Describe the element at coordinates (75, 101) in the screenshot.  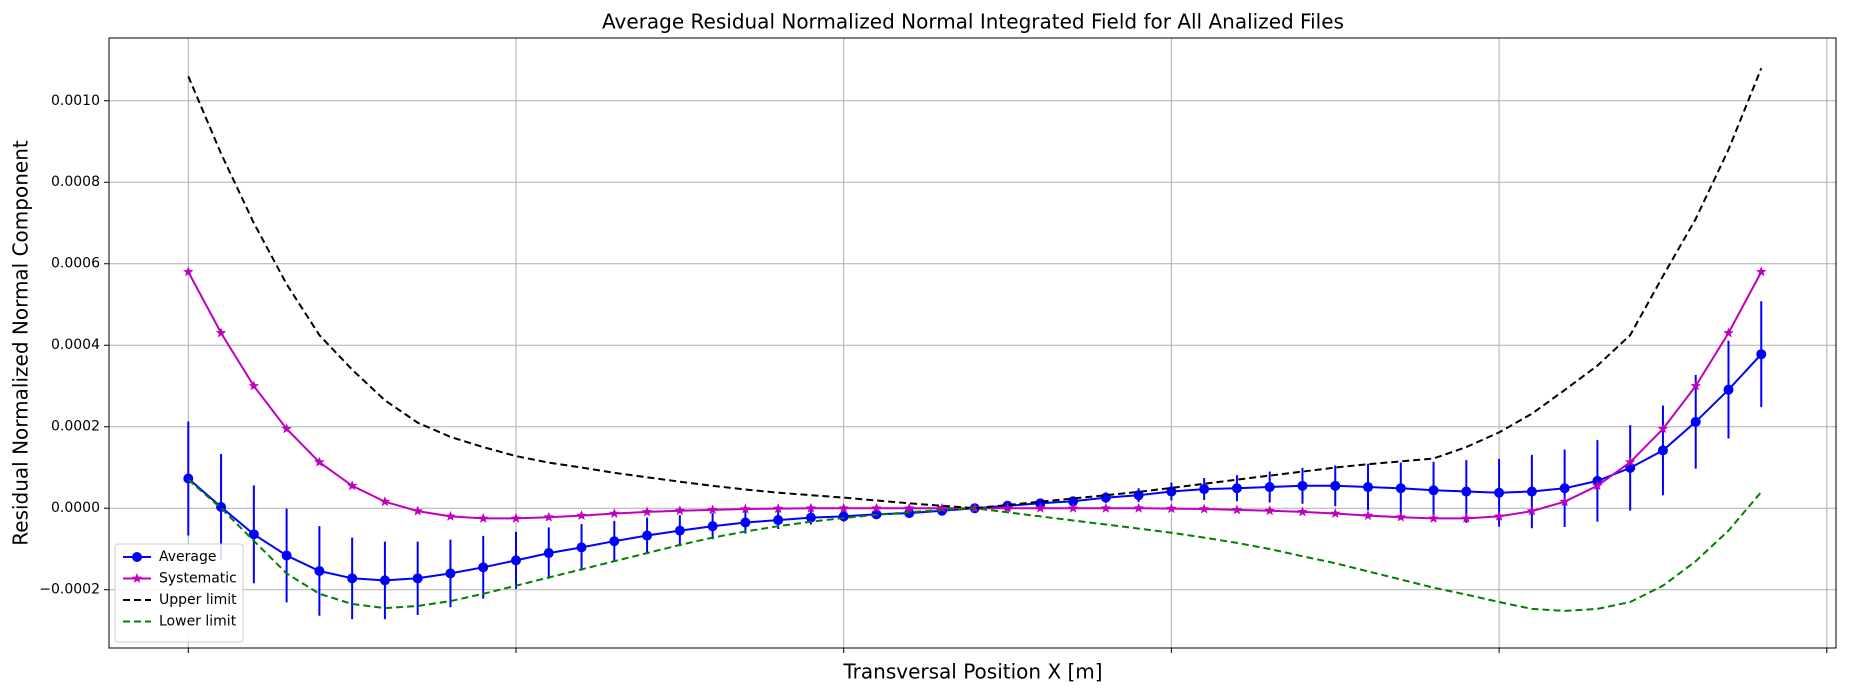
I see `y-tick-label: 0.0010` at that location.